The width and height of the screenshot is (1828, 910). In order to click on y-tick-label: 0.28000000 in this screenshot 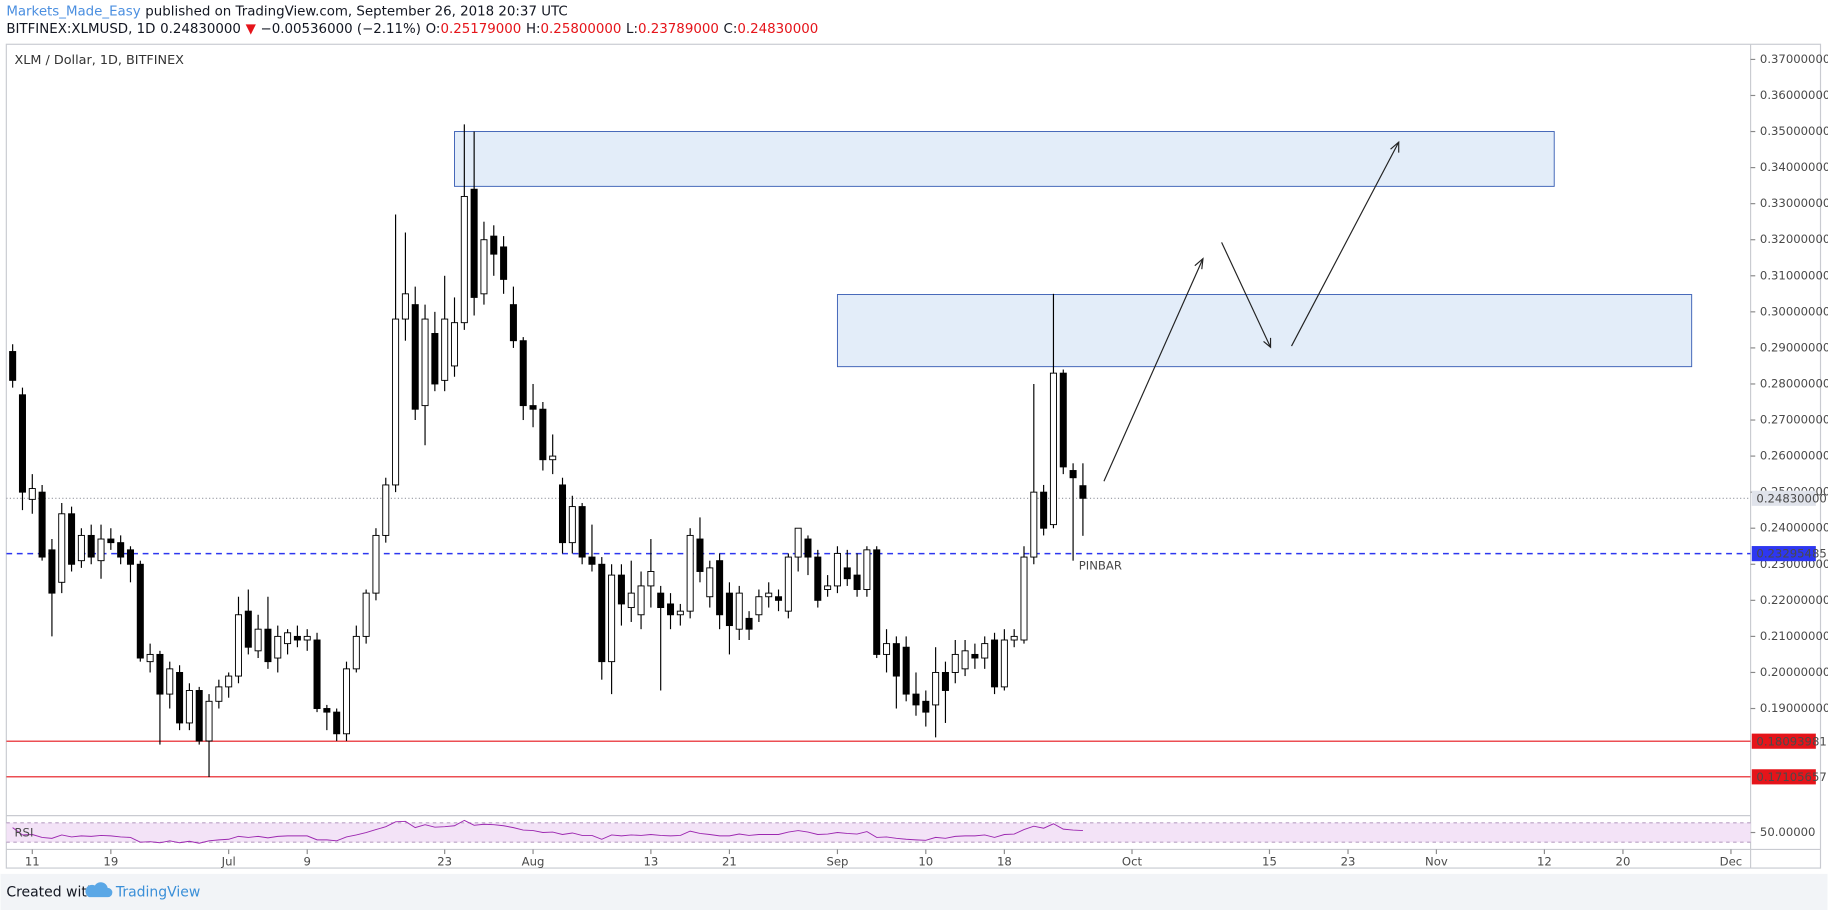, I will do `click(1794, 383)`.